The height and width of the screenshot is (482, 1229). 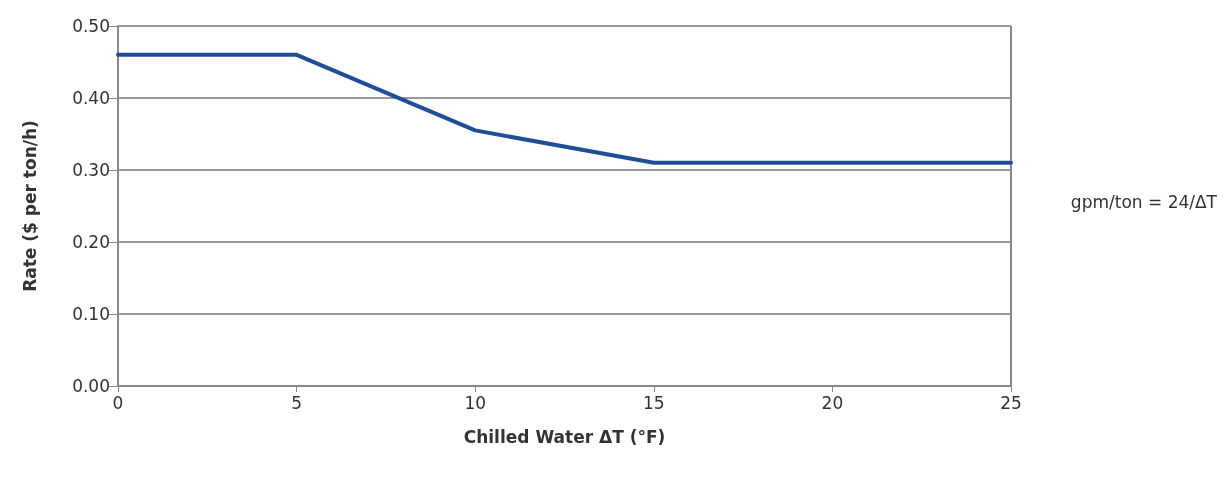 What do you see at coordinates (1144, 201) in the screenshot?
I see `text: gpm/ton = 24/ΔT` at bounding box center [1144, 201].